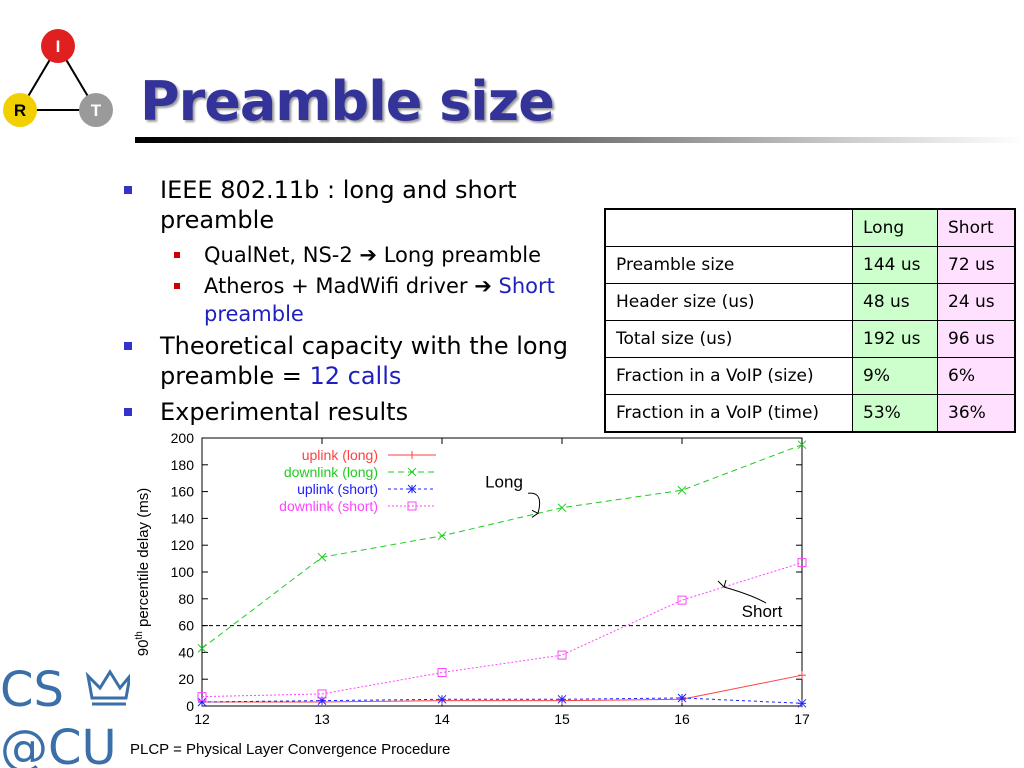  Describe the element at coordinates (96, 110) in the screenshot. I see `logo-letter-t: T` at that location.